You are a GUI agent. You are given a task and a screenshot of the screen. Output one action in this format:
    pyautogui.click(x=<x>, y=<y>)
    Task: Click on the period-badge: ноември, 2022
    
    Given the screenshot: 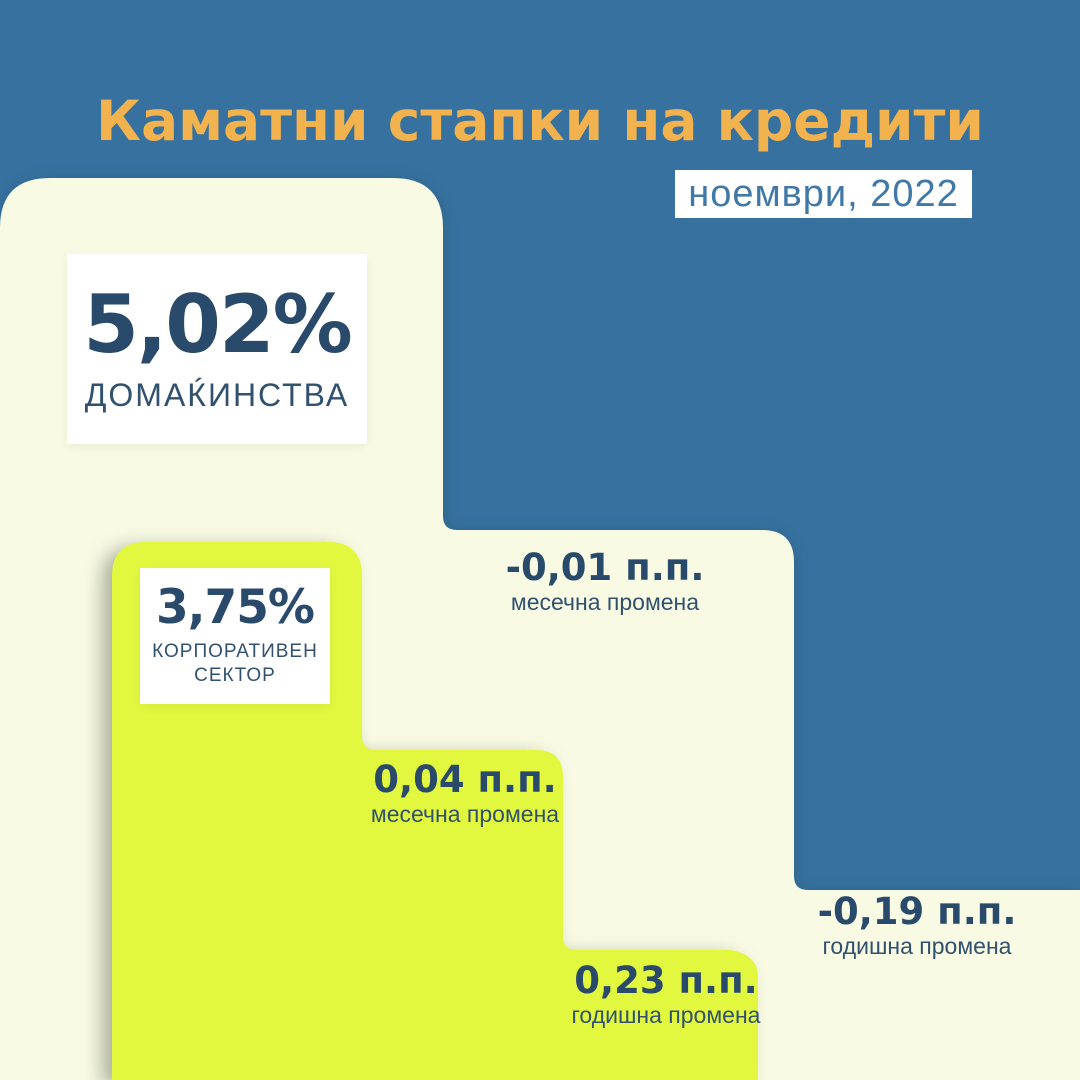 What is the action you would take?
    pyautogui.click(x=823, y=194)
    